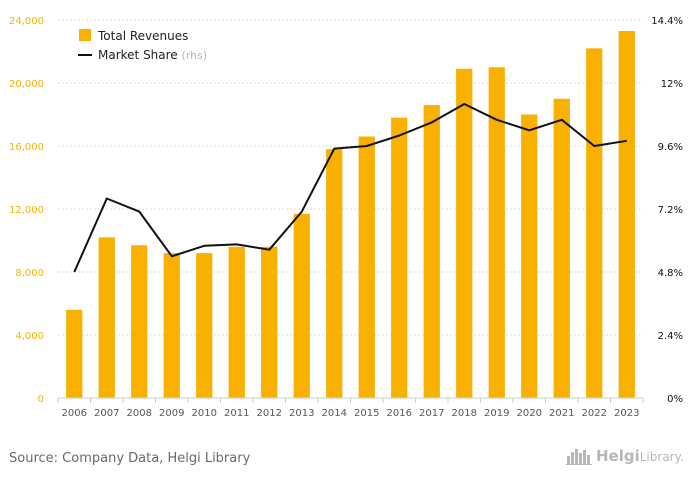 The width and height of the screenshot is (700, 483). Describe the element at coordinates (399, 413) in the screenshot. I see `x-tick-label: 2016` at that location.